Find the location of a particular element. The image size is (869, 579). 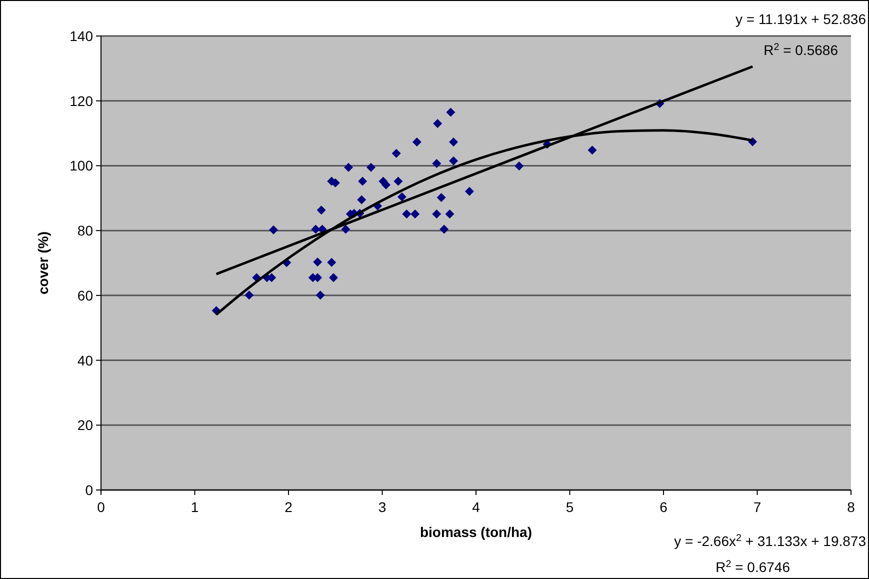

y-tick-label: 100 is located at coordinates (82, 166).